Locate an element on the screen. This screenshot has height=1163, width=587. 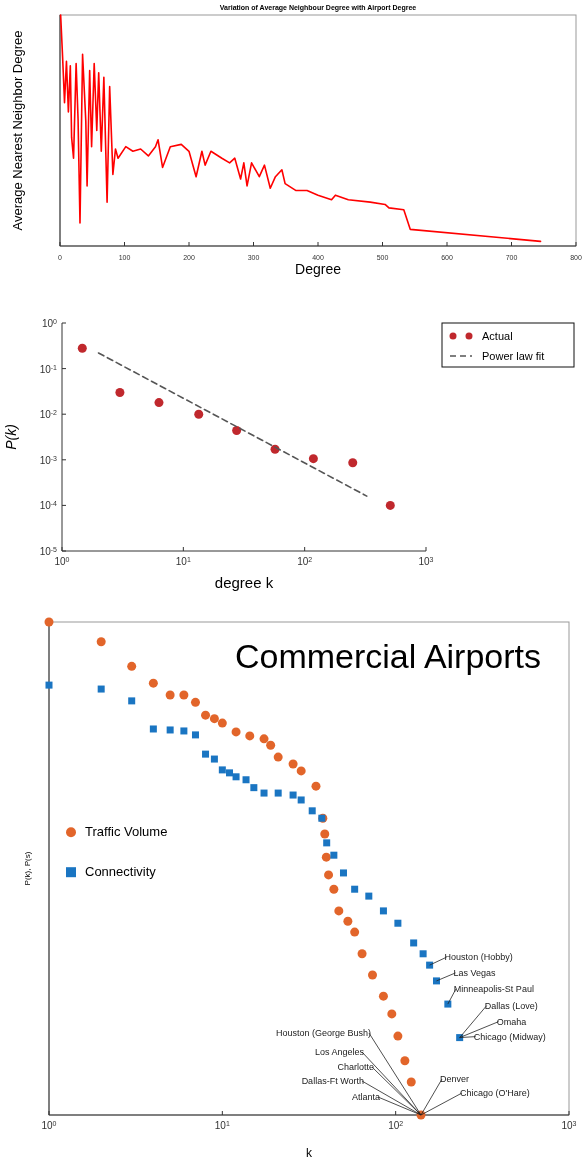
x-axis-title: Degree is located at coordinates (318, 269).